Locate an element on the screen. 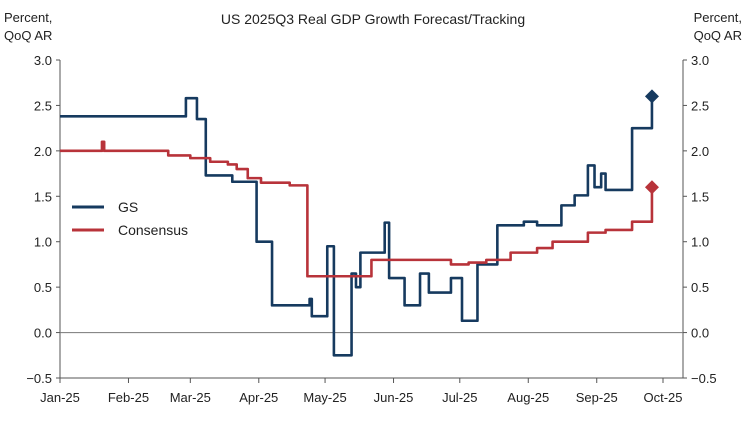  y-tick-label-right: 2.0 is located at coordinates (700, 151).